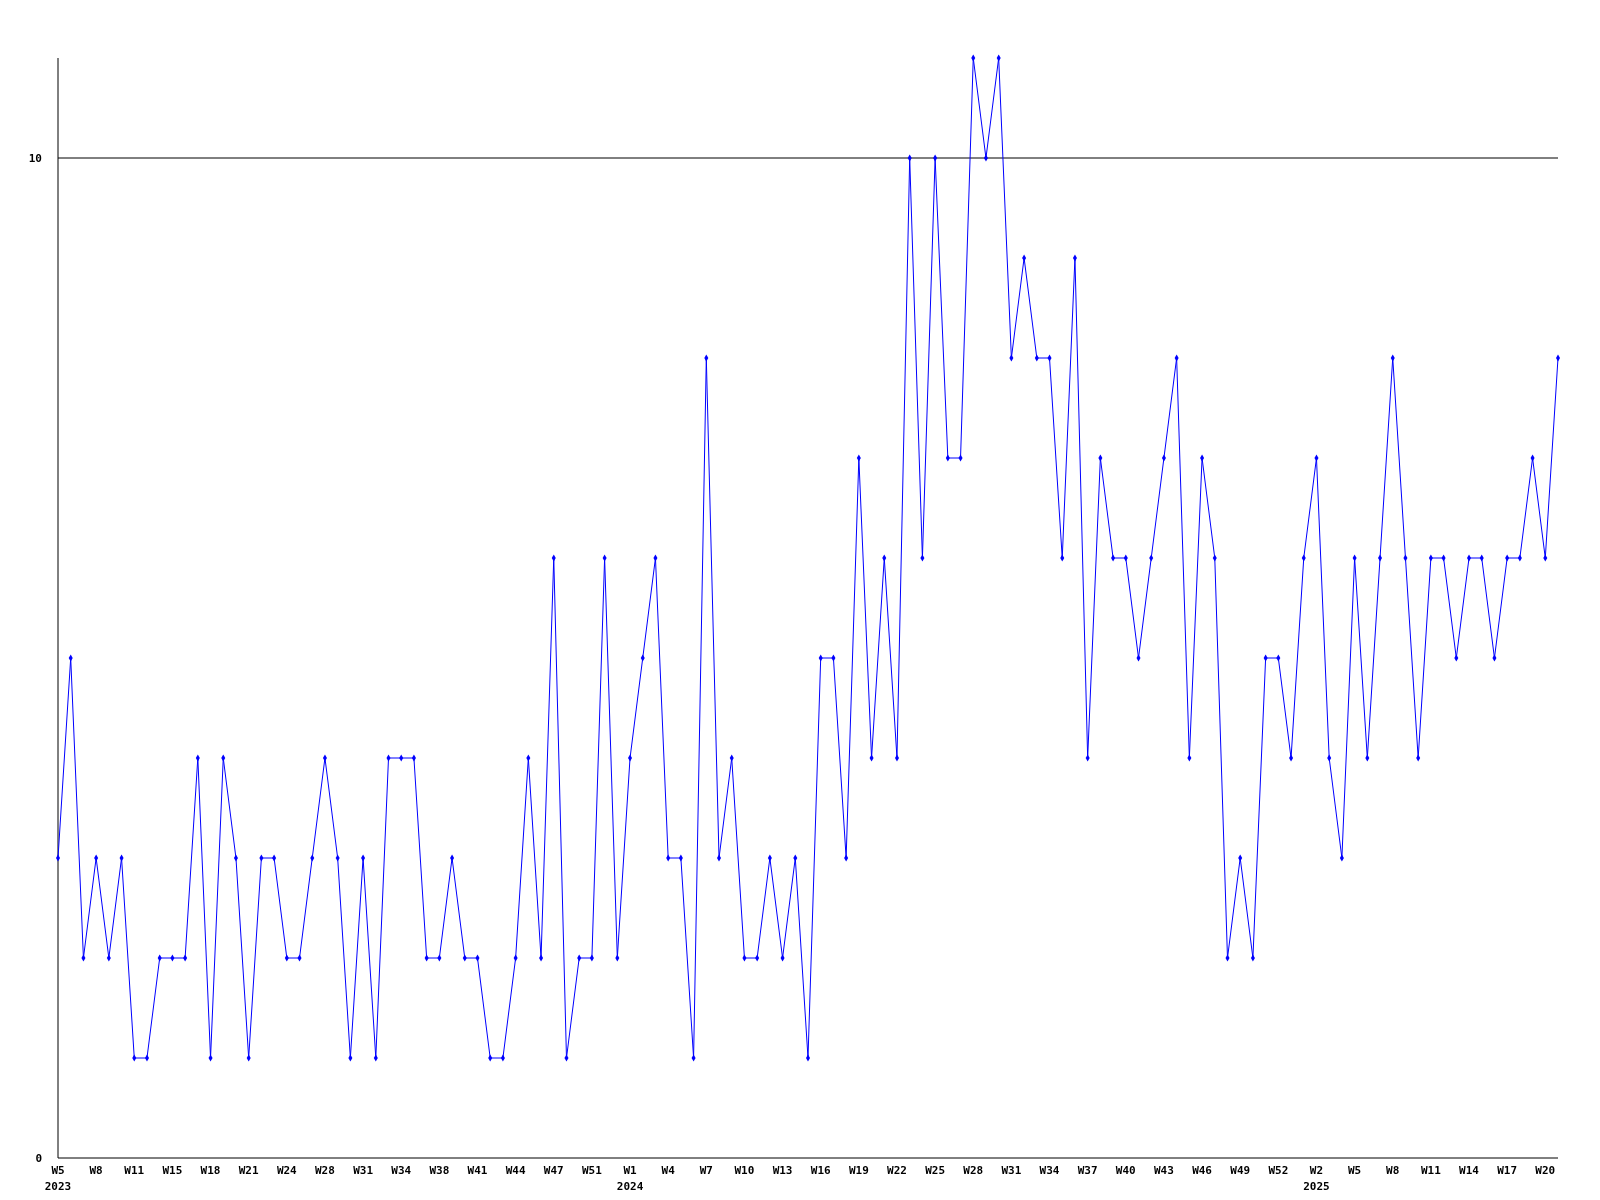 This screenshot has height=1200, width=1600. Describe the element at coordinates (1278, 1170) in the screenshot. I see `x-tick-label: W52` at that location.